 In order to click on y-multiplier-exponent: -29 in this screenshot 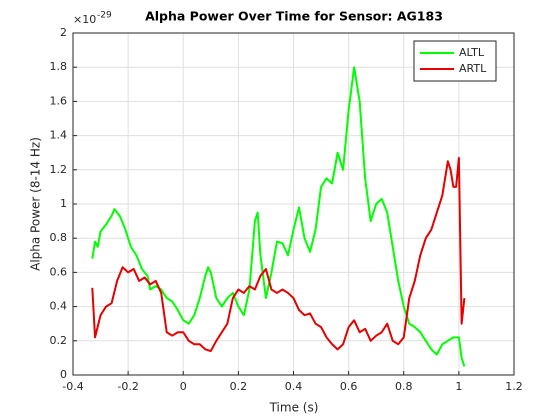, I will do `click(104, 16)`.